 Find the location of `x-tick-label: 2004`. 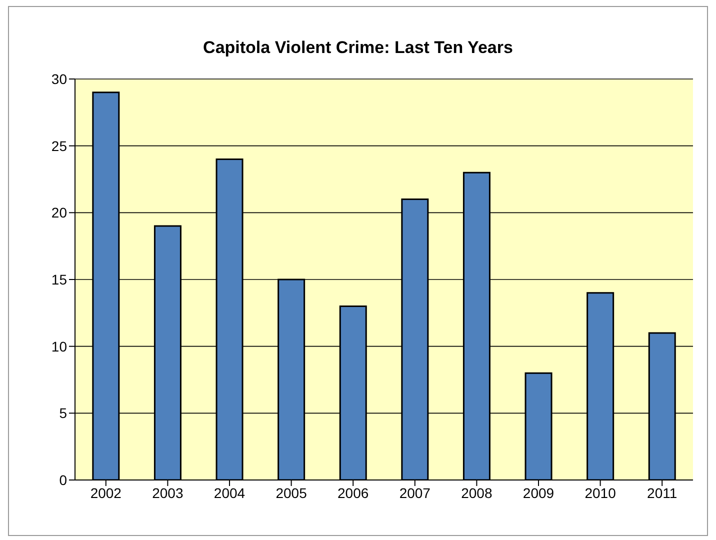

x-tick-label: 2004 is located at coordinates (230, 492).